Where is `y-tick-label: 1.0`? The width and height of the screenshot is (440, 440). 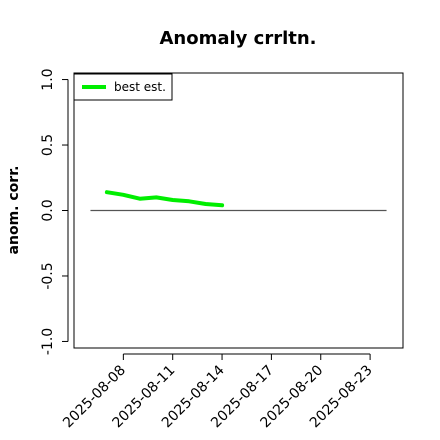 y-tick-label: 1.0 is located at coordinates (48, 79).